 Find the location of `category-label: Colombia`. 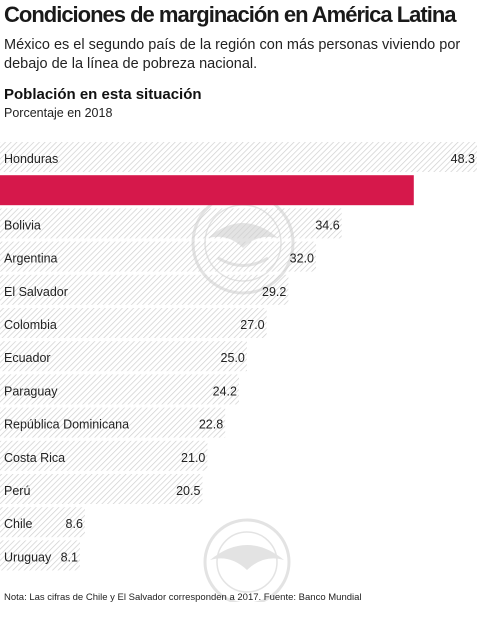

category-label: Colombia is located at coordinates (30, 325).